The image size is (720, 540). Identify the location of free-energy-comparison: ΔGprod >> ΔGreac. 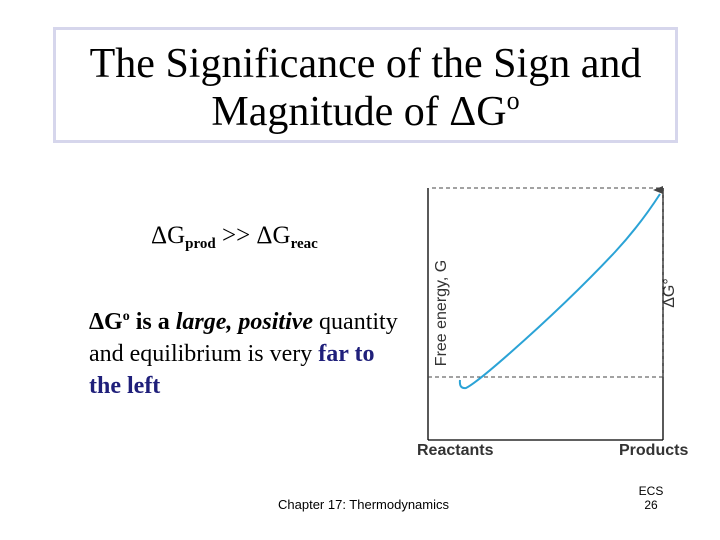
(234, 237).